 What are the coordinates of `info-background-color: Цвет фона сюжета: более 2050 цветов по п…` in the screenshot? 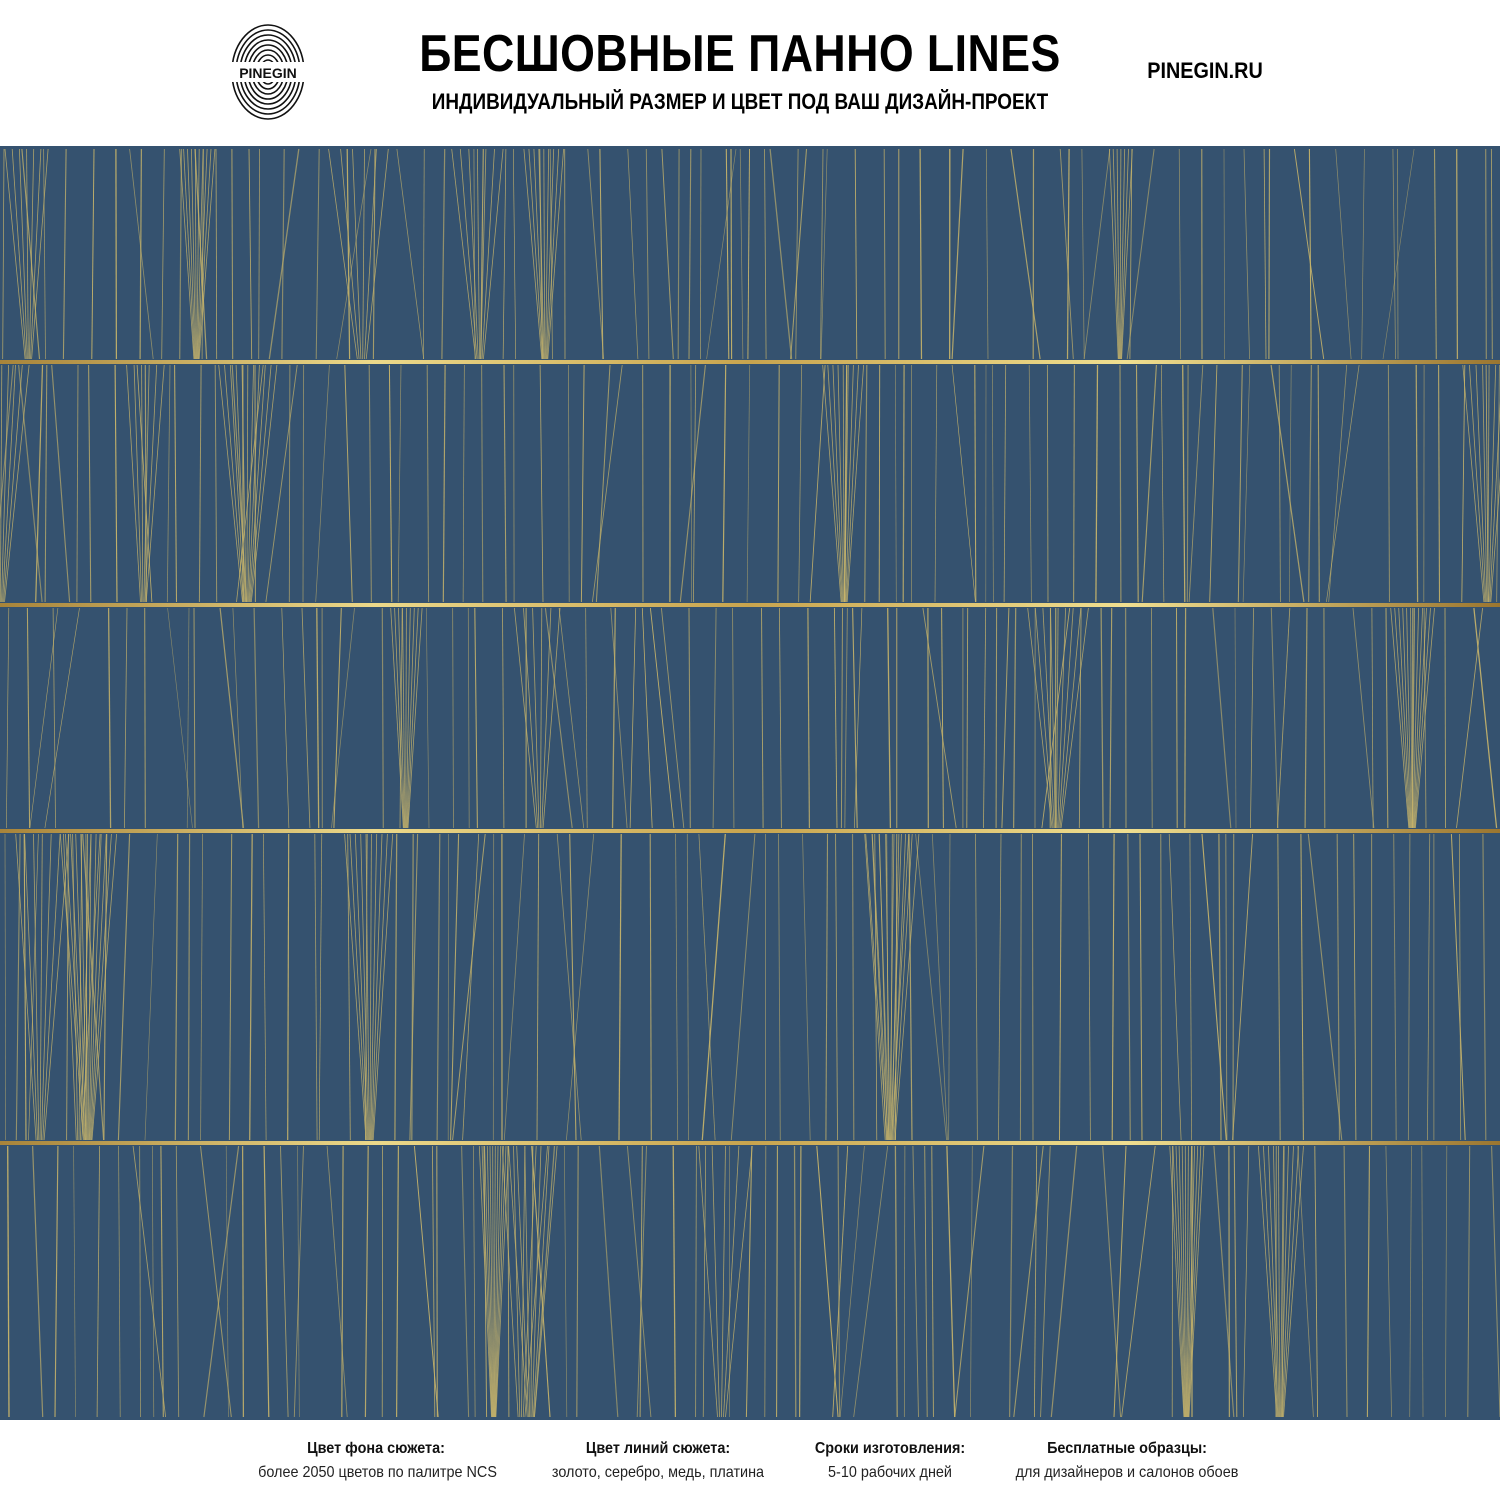 It's located at (376, 1462).